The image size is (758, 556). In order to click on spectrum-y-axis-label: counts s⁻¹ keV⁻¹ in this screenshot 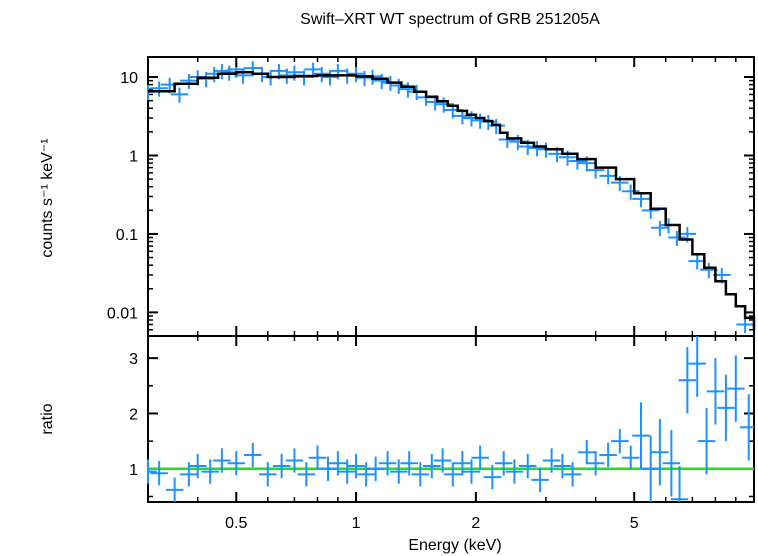, I will do `click(47, 197)`.